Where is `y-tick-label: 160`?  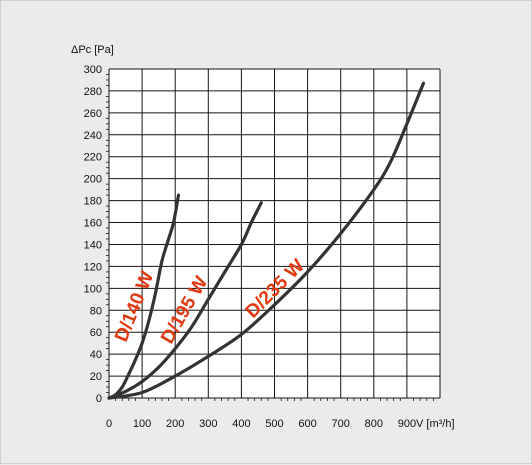 y-tick-label: 160 is located at coordinates (93, 224).